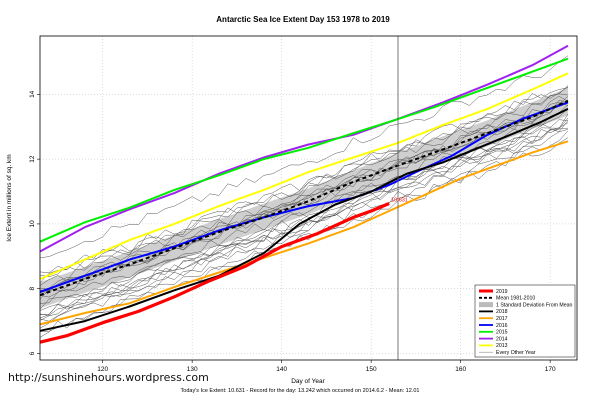 The image size is (601, 400). What do you see at coordinates (486, 305) in the screenshot?
I see `legend-swatch` at bounding box center [486, 305].